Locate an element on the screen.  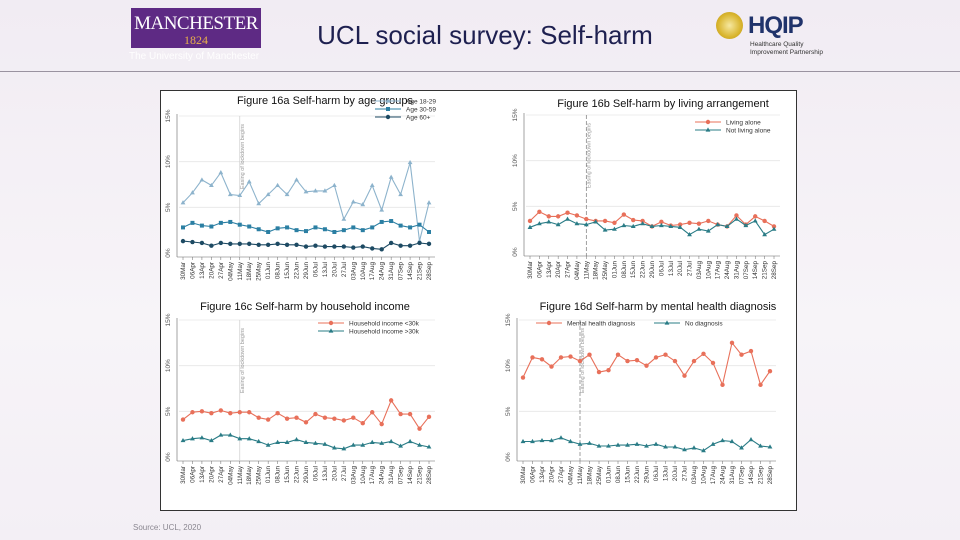
x-tick-label: 25May is located at coordinates (259, 475).